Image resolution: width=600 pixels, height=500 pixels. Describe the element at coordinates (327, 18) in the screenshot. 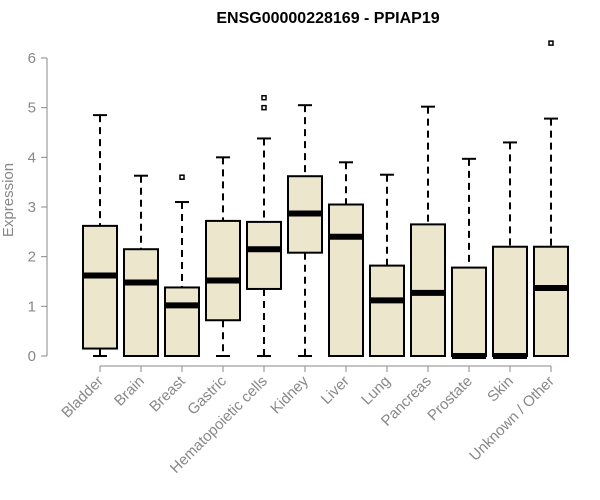

I see `chart-title: ENSG00000228169 - PPIAP19` at that location.